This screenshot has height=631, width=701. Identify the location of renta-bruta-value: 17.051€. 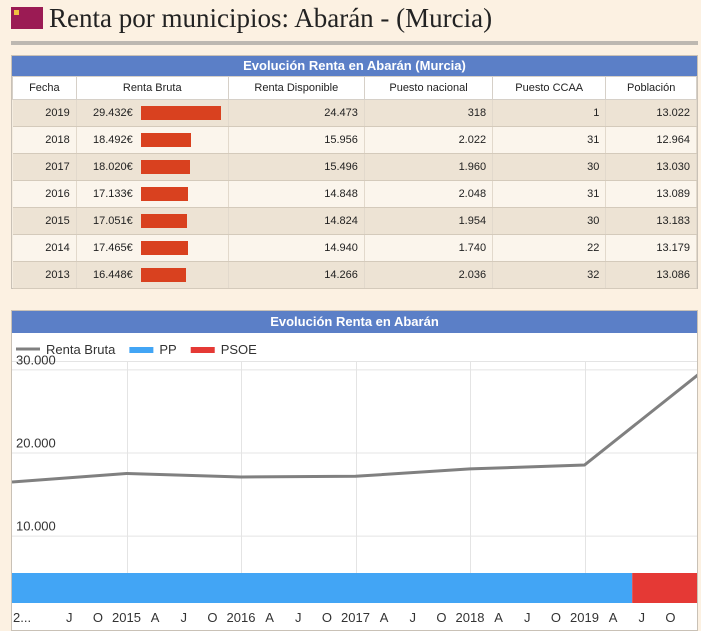
(112, 221).